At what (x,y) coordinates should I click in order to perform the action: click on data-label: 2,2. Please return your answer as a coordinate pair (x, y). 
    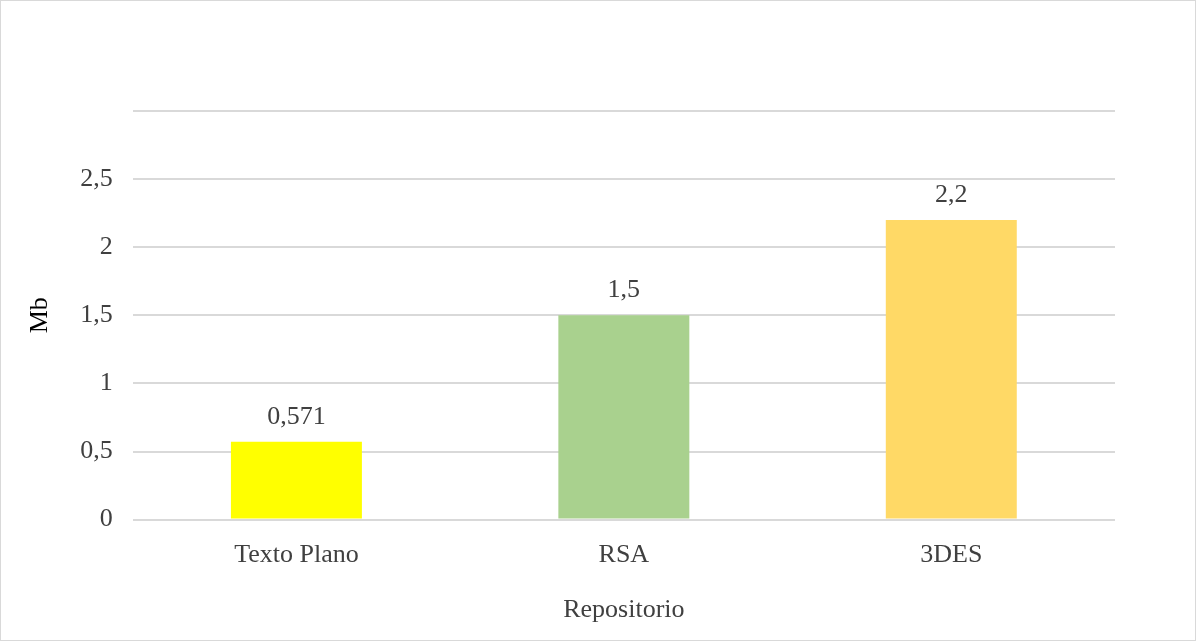
    Looking at the image, I should click on (951, 193).